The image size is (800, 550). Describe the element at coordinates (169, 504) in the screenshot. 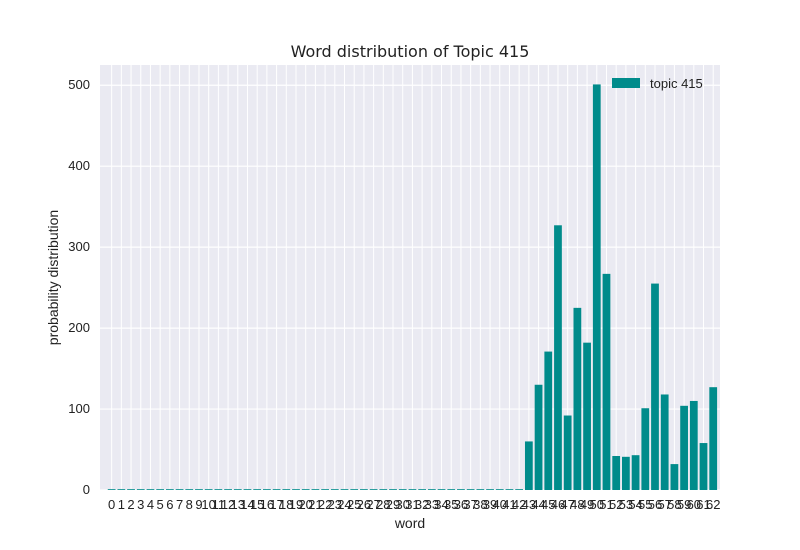

I see `x-tick-label: 6` at that location.